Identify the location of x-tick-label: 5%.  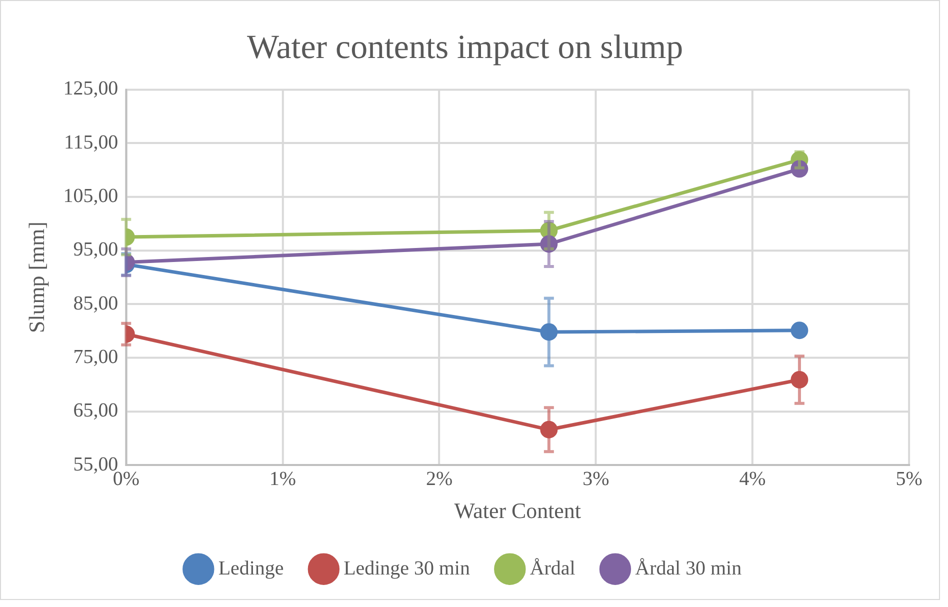
(909, 479).